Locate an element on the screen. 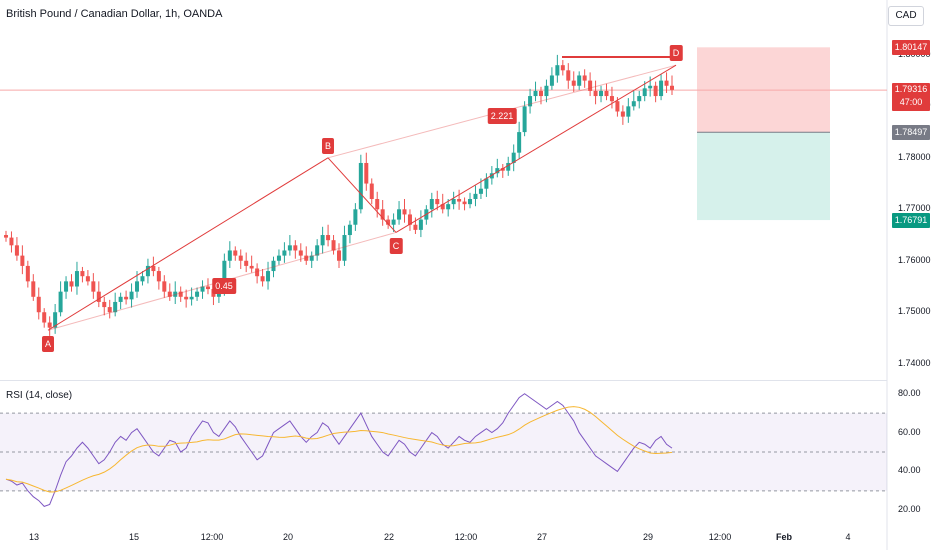 The height and width of the screenshot is (550, 932). pattern-leg-cd is located at coordinates (536, 148).